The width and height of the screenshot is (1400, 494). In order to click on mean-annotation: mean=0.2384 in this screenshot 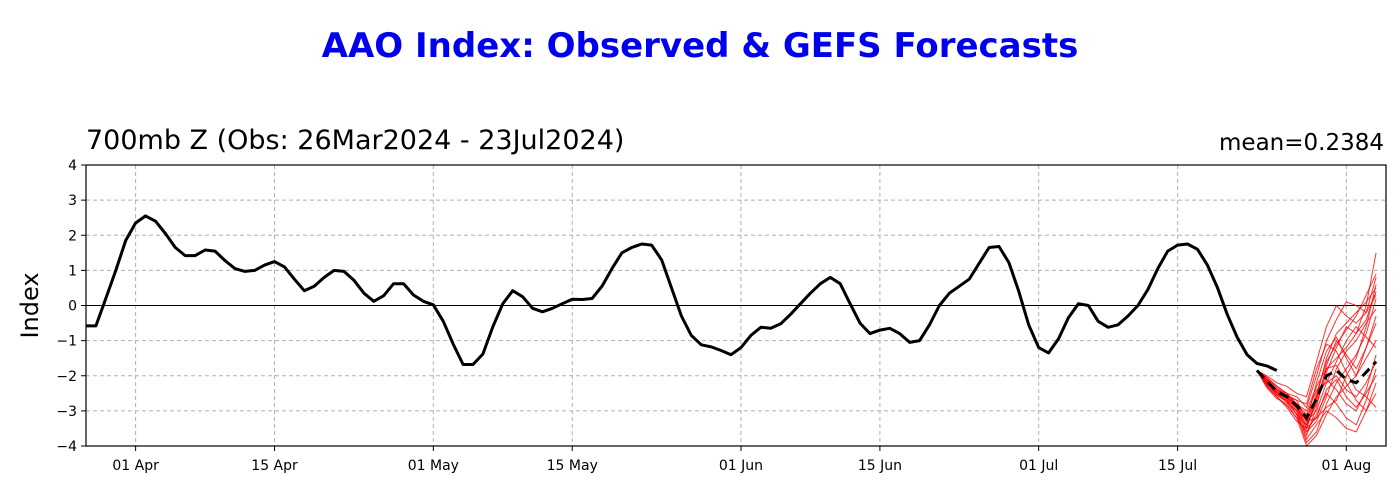, I will do `click(1301, 143)`.